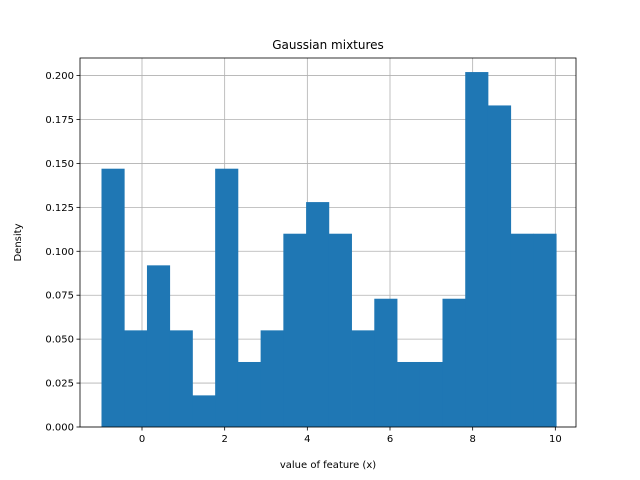 The width and height of the screenshot is (640, 480). I want to click on y-tick-label: 0.075, so click(59, 296).